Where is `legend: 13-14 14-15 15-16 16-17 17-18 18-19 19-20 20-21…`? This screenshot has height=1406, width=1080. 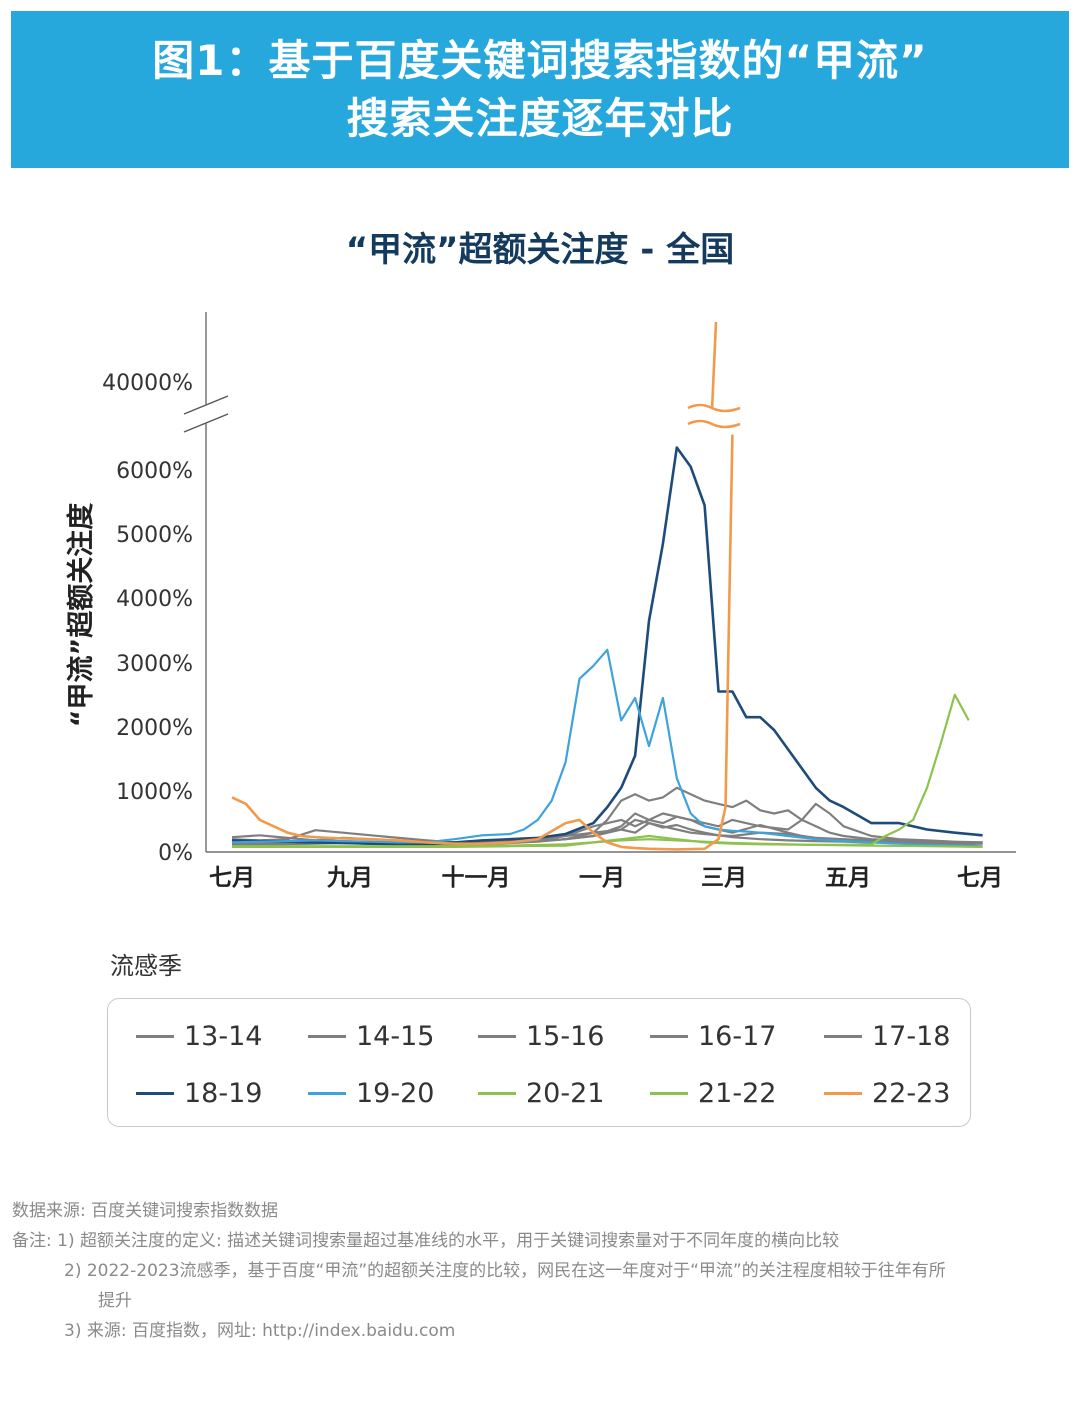 legend: 13-14 14-15 15-16 16-17 17-18 18-19 19-20 20-21… is located at coordinates (539, 1062).